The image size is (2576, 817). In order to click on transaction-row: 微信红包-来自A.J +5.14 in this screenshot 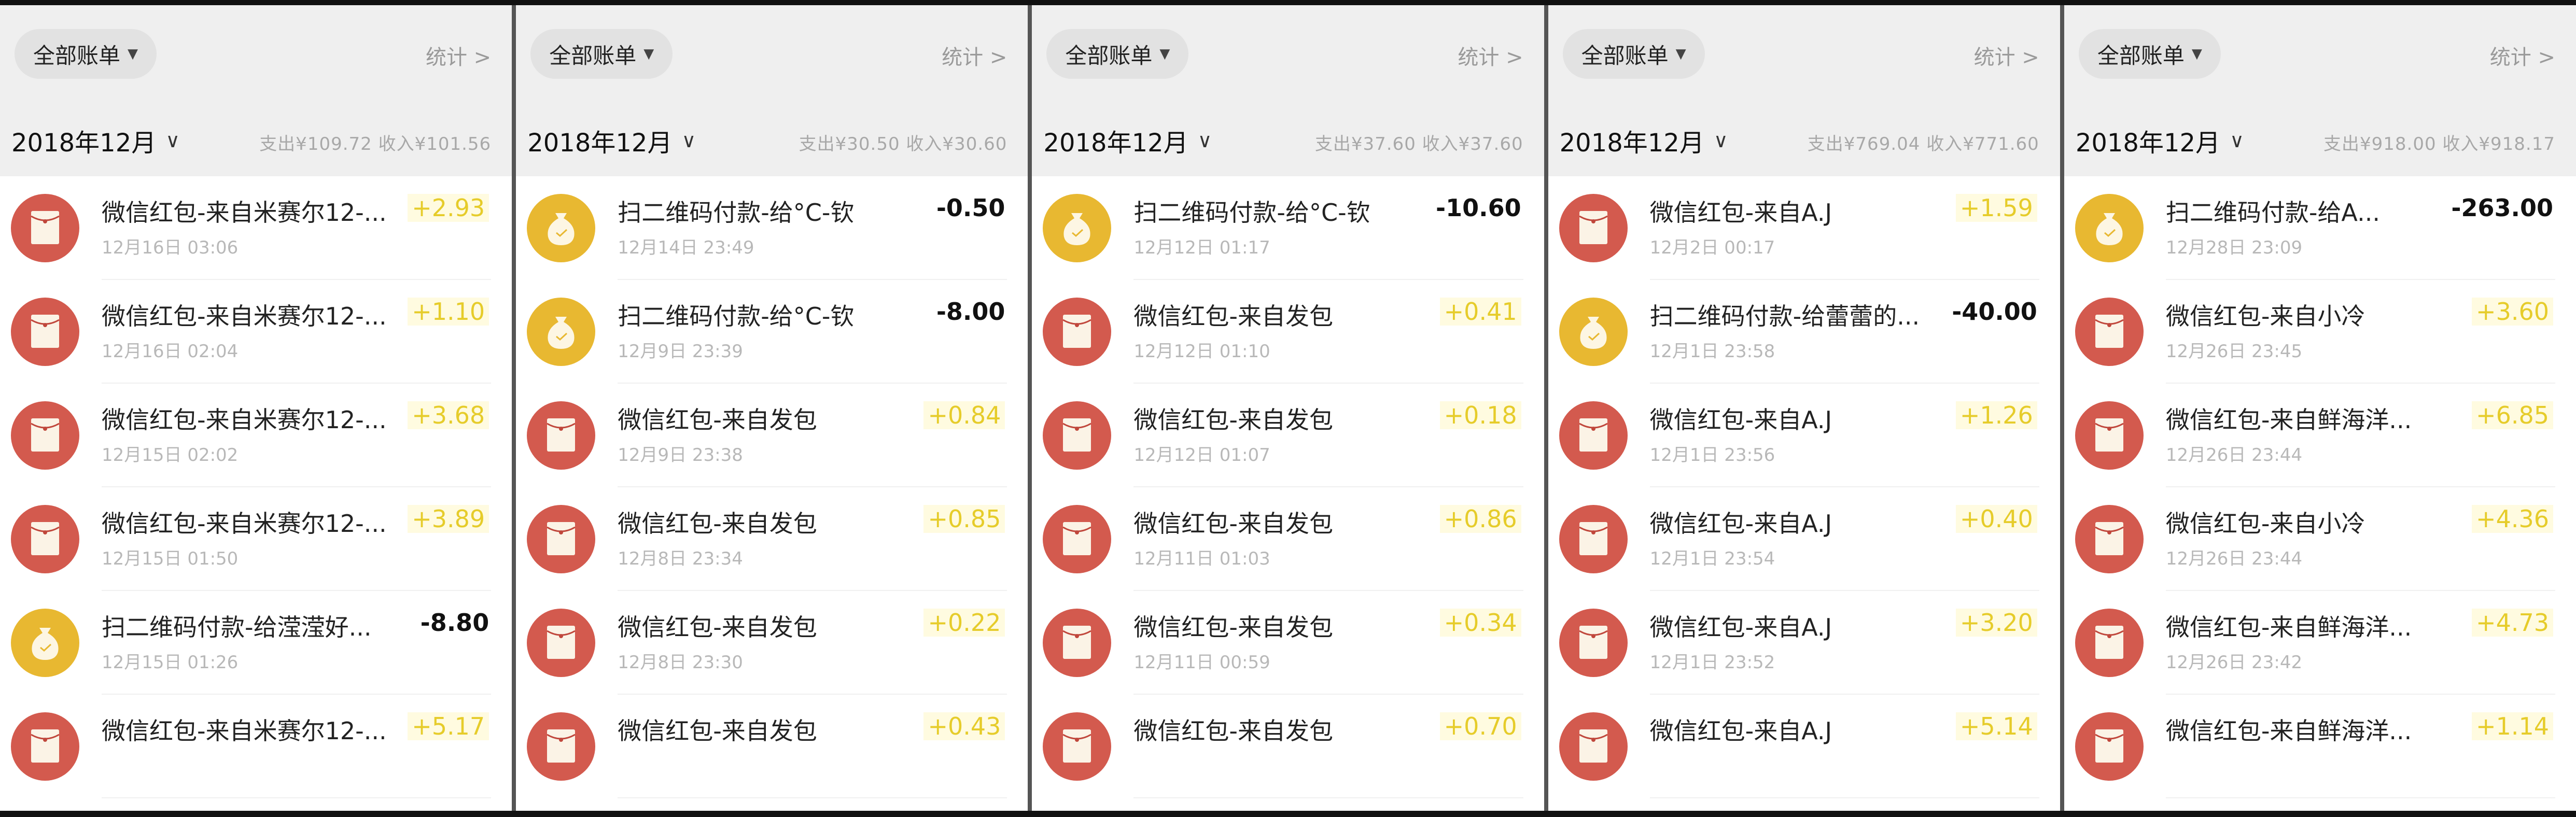, I will do `click(1804, 746)`.